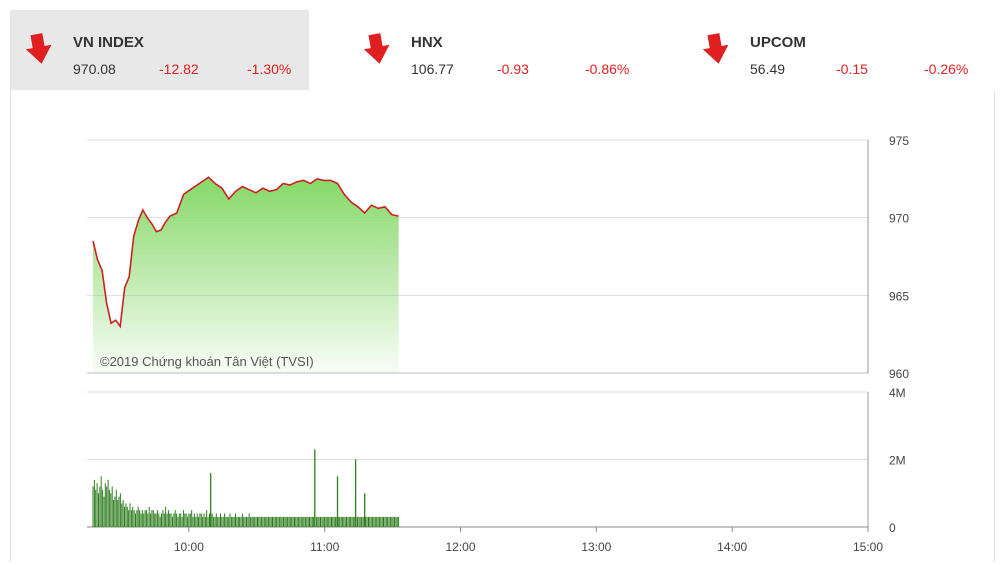  Describe the element at coordinates (852, 69) in the screenshot. I see `index-change: -0.15` at that location.